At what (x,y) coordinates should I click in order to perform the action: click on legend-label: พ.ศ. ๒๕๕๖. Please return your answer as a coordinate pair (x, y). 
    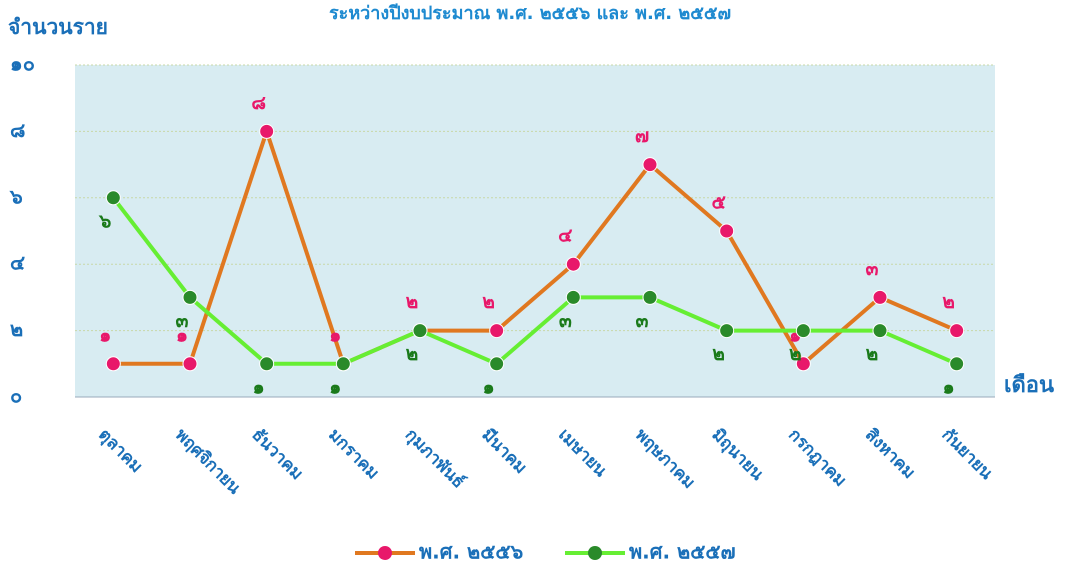
    Looking at the image, I should click on (471, 552).